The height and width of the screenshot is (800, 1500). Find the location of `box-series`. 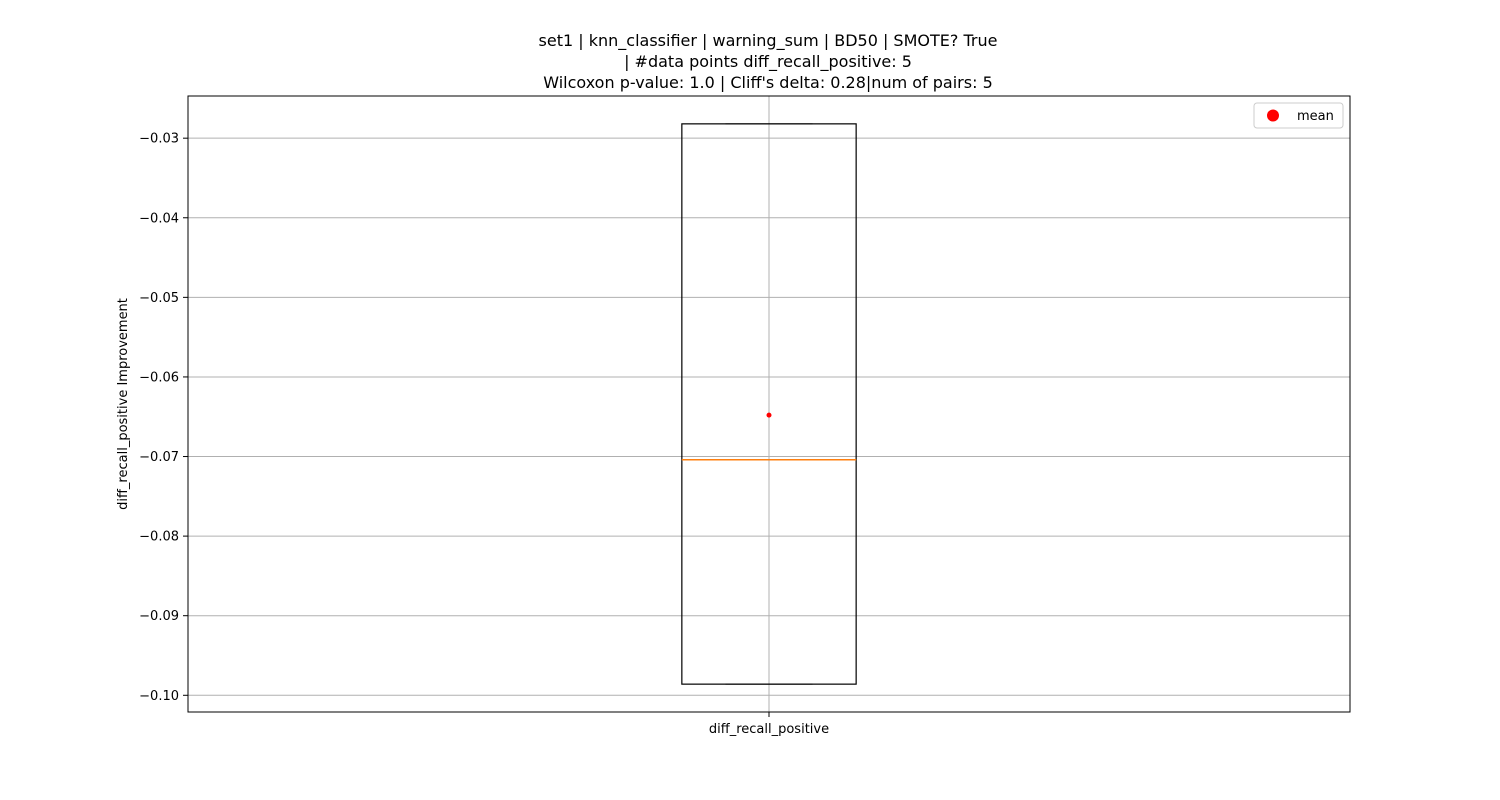

box-series is located at coordinates (769, 404).